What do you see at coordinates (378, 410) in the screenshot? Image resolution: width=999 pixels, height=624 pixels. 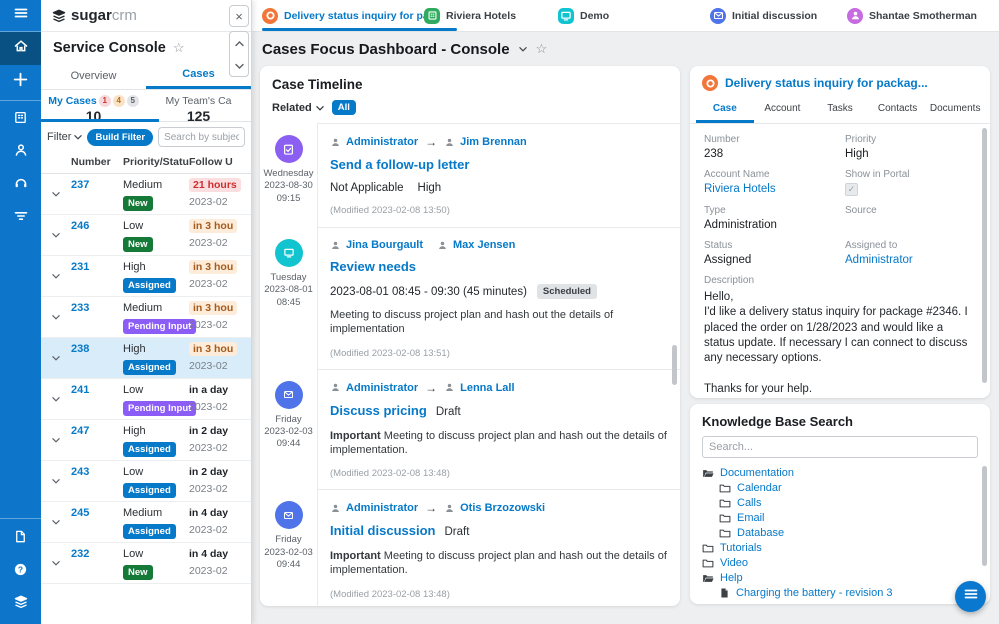 I see `entry-title-link: Discuss pricing` at bounding box center [378, 410].